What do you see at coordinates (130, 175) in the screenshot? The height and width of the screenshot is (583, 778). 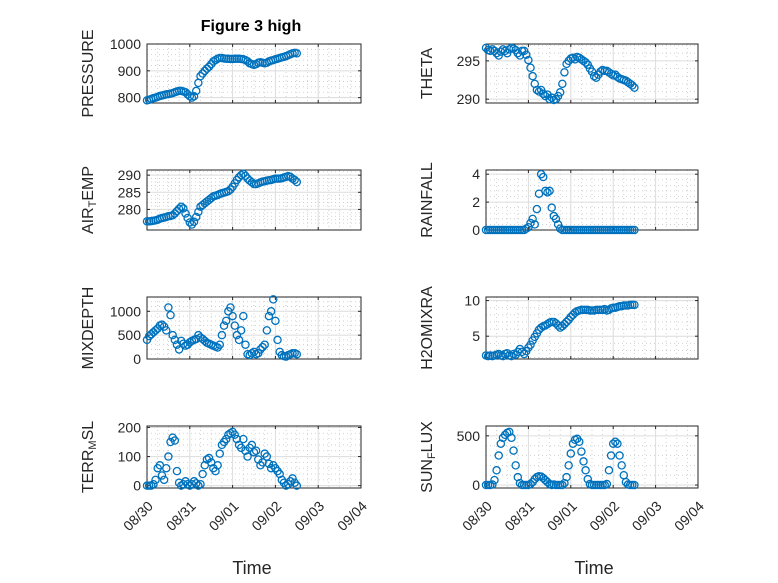 I see `air_temp-ytick-label: 290` at bounding box center [130, 175].